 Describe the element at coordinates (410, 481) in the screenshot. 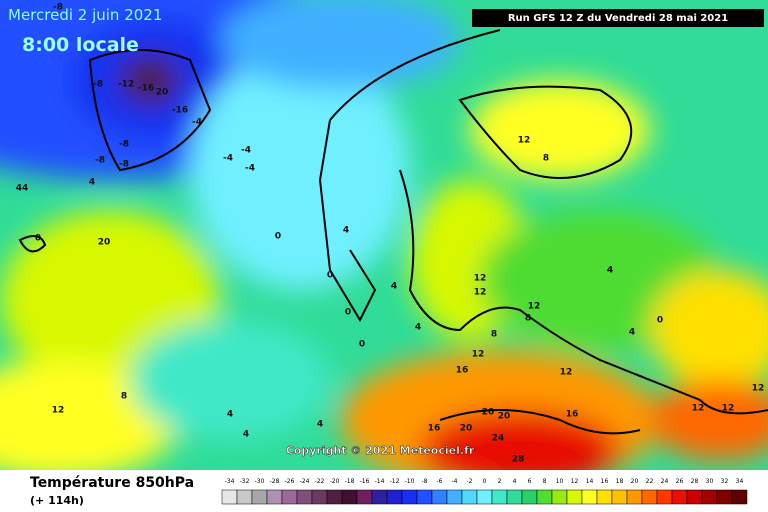

I see `legend-tick-label: -10` at that location.